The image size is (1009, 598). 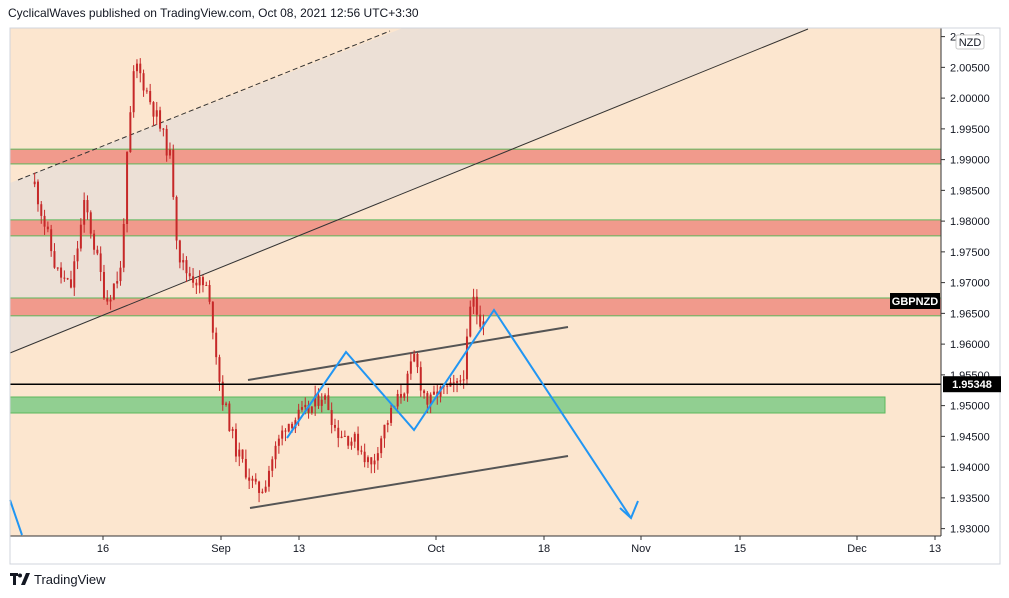 What do you see at coordinates (409, 482) in the screenshot?
I see `wedge-lower-line` at bounding box center [409, 482].